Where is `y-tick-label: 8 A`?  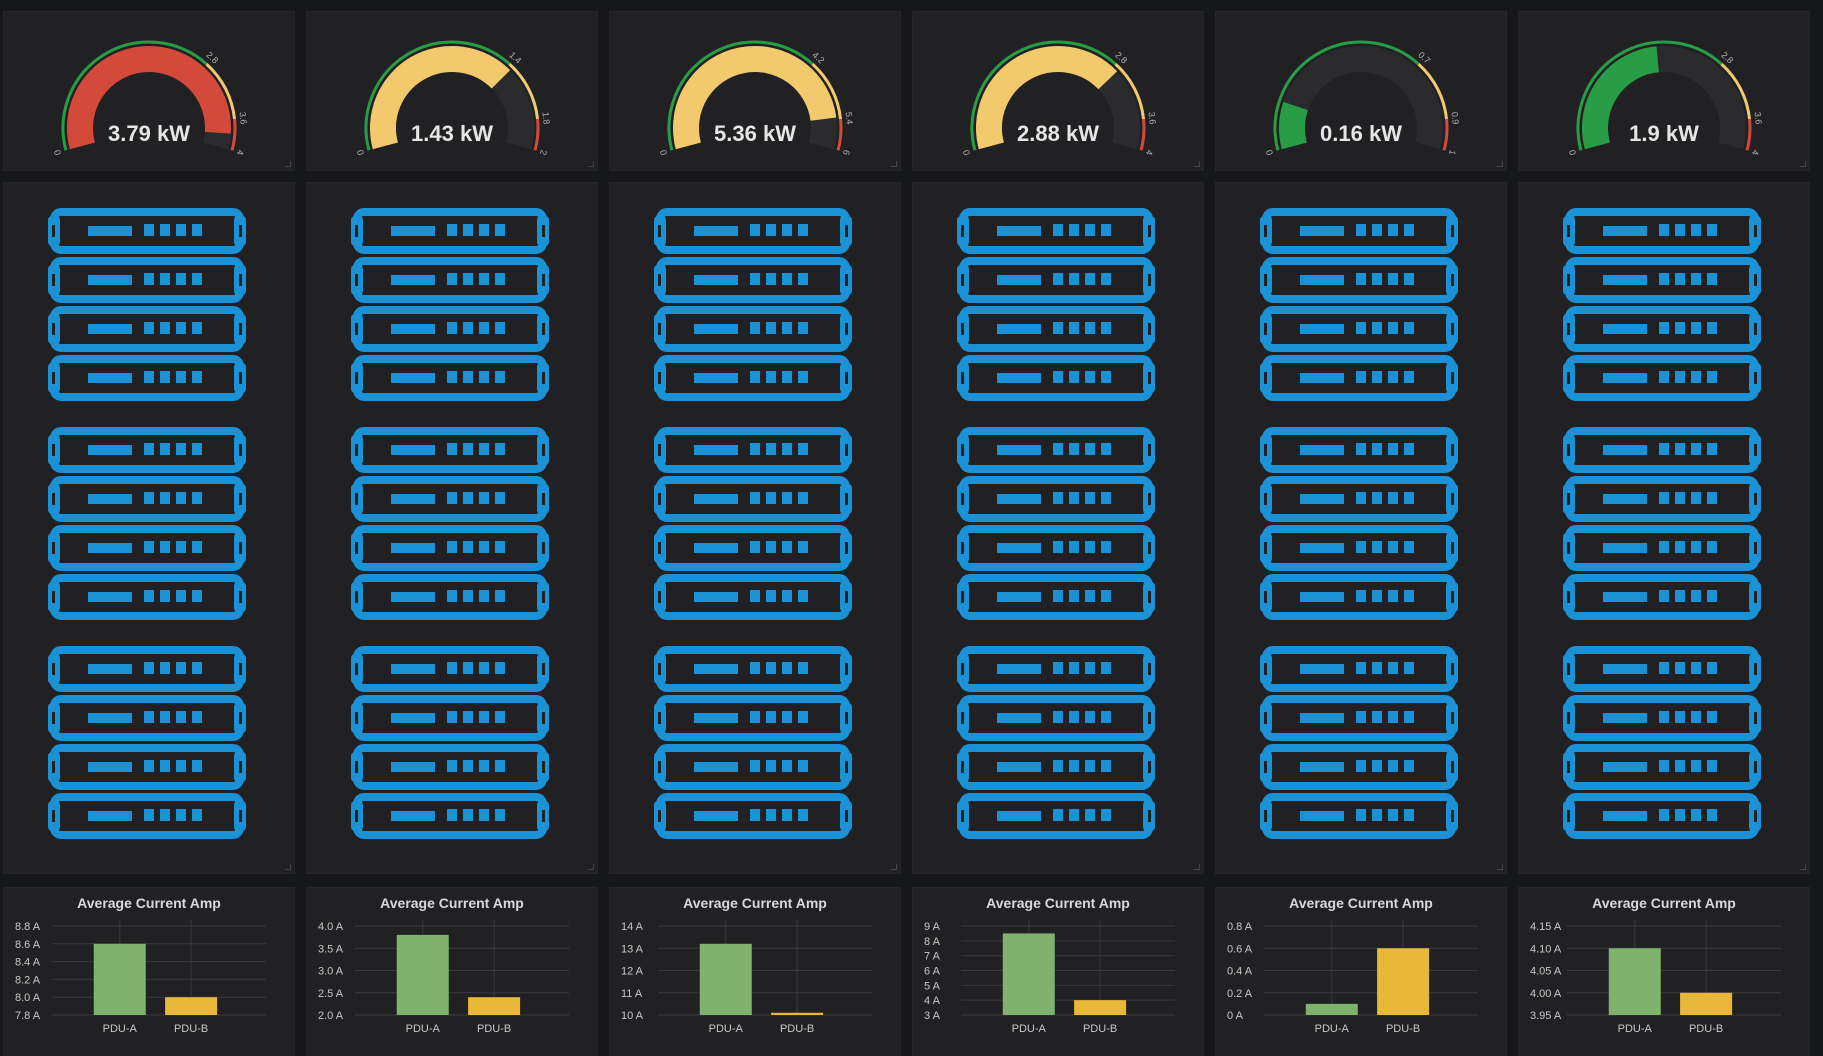 y-tick-label: 8 A is located at coordinates (932, 942).